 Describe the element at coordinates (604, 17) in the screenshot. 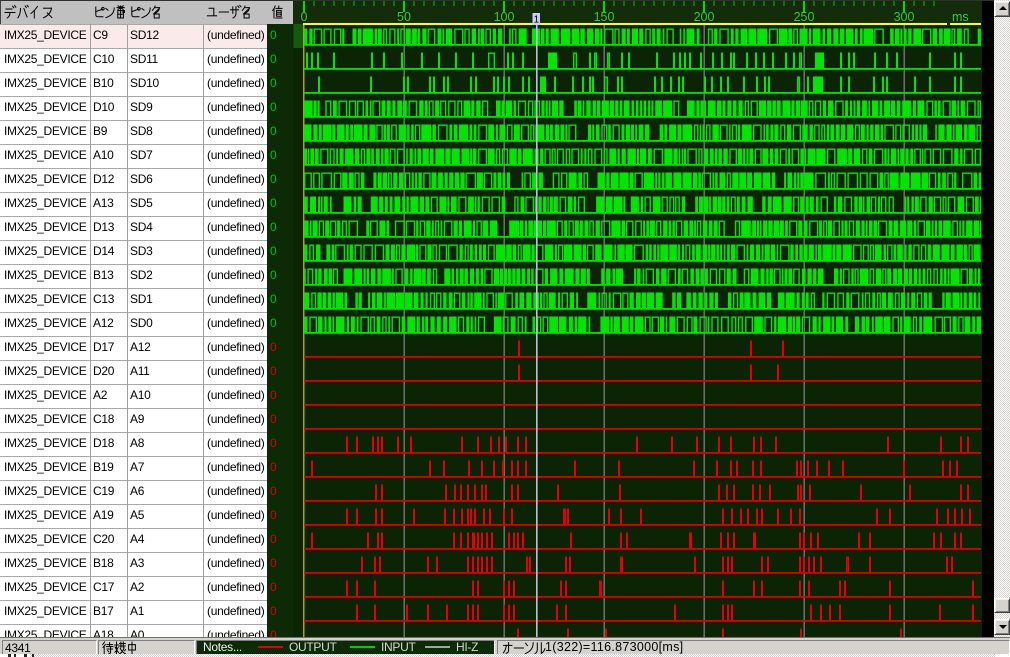

I see `svg-text: 150` at that location.